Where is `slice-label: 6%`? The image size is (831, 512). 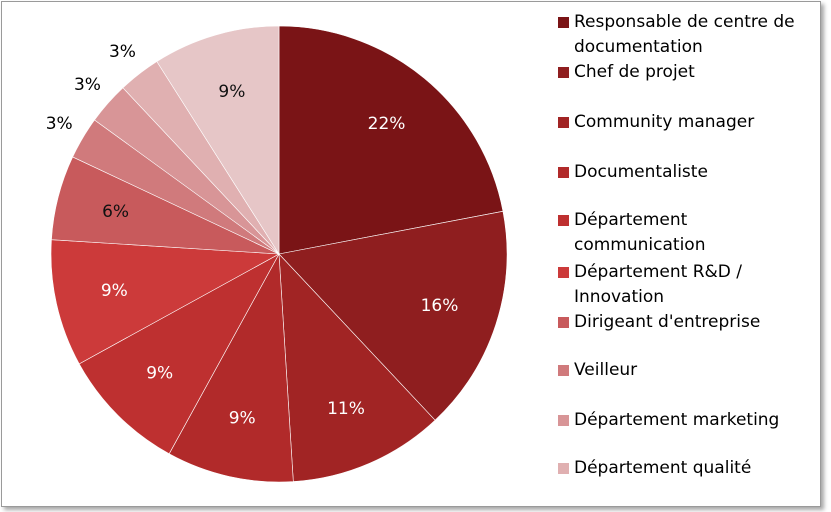
slice-label: 6% is located at coordinates (115, 212).